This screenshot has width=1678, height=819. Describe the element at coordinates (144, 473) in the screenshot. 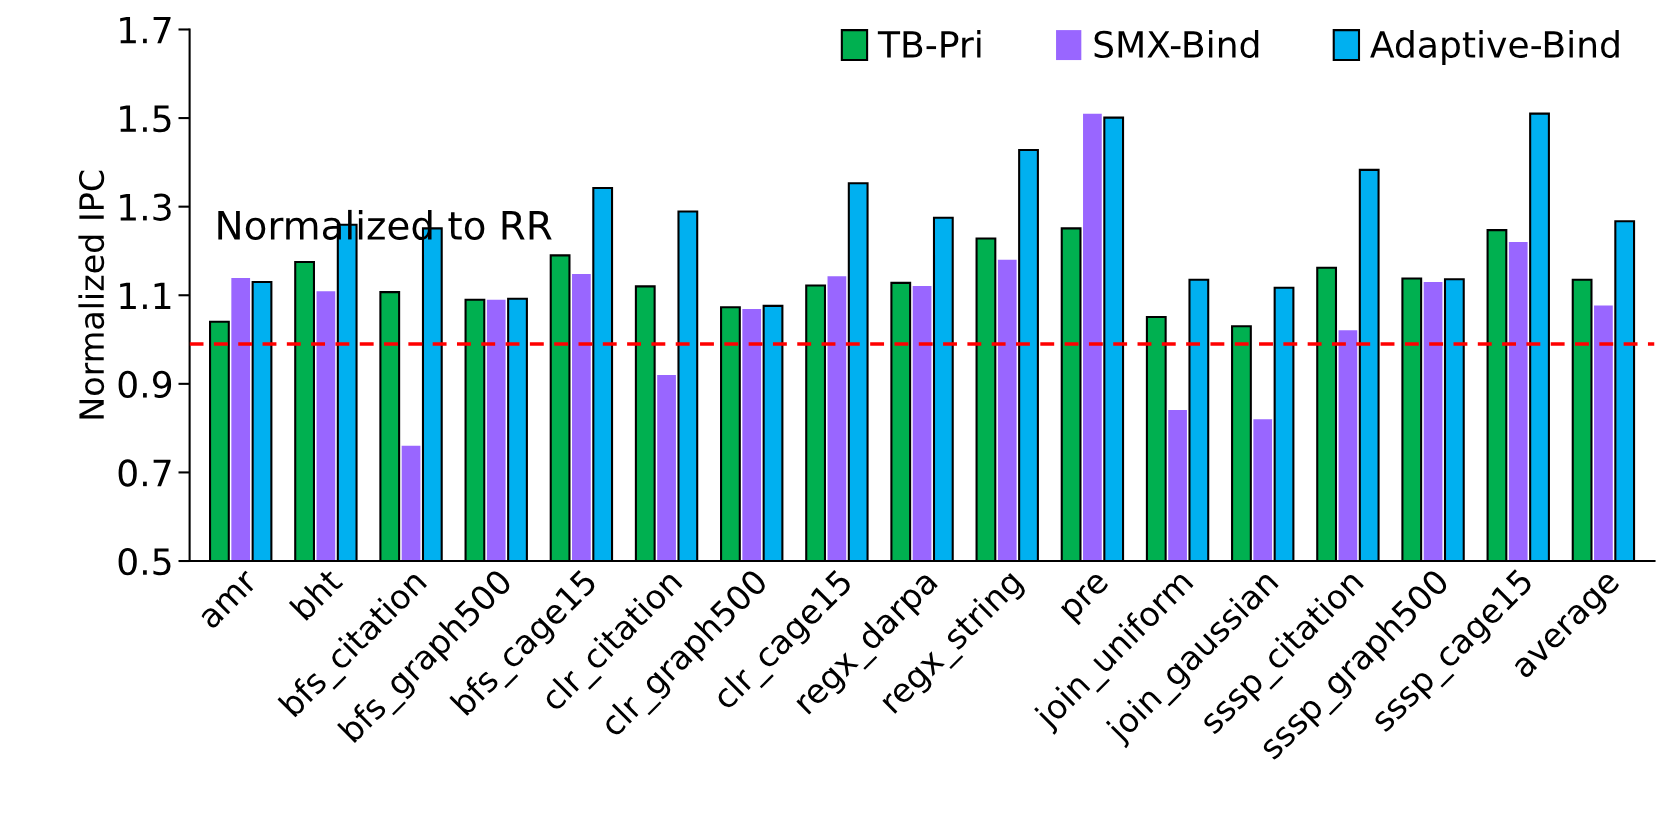

I see `y-tick-label: 0.7` at that location.